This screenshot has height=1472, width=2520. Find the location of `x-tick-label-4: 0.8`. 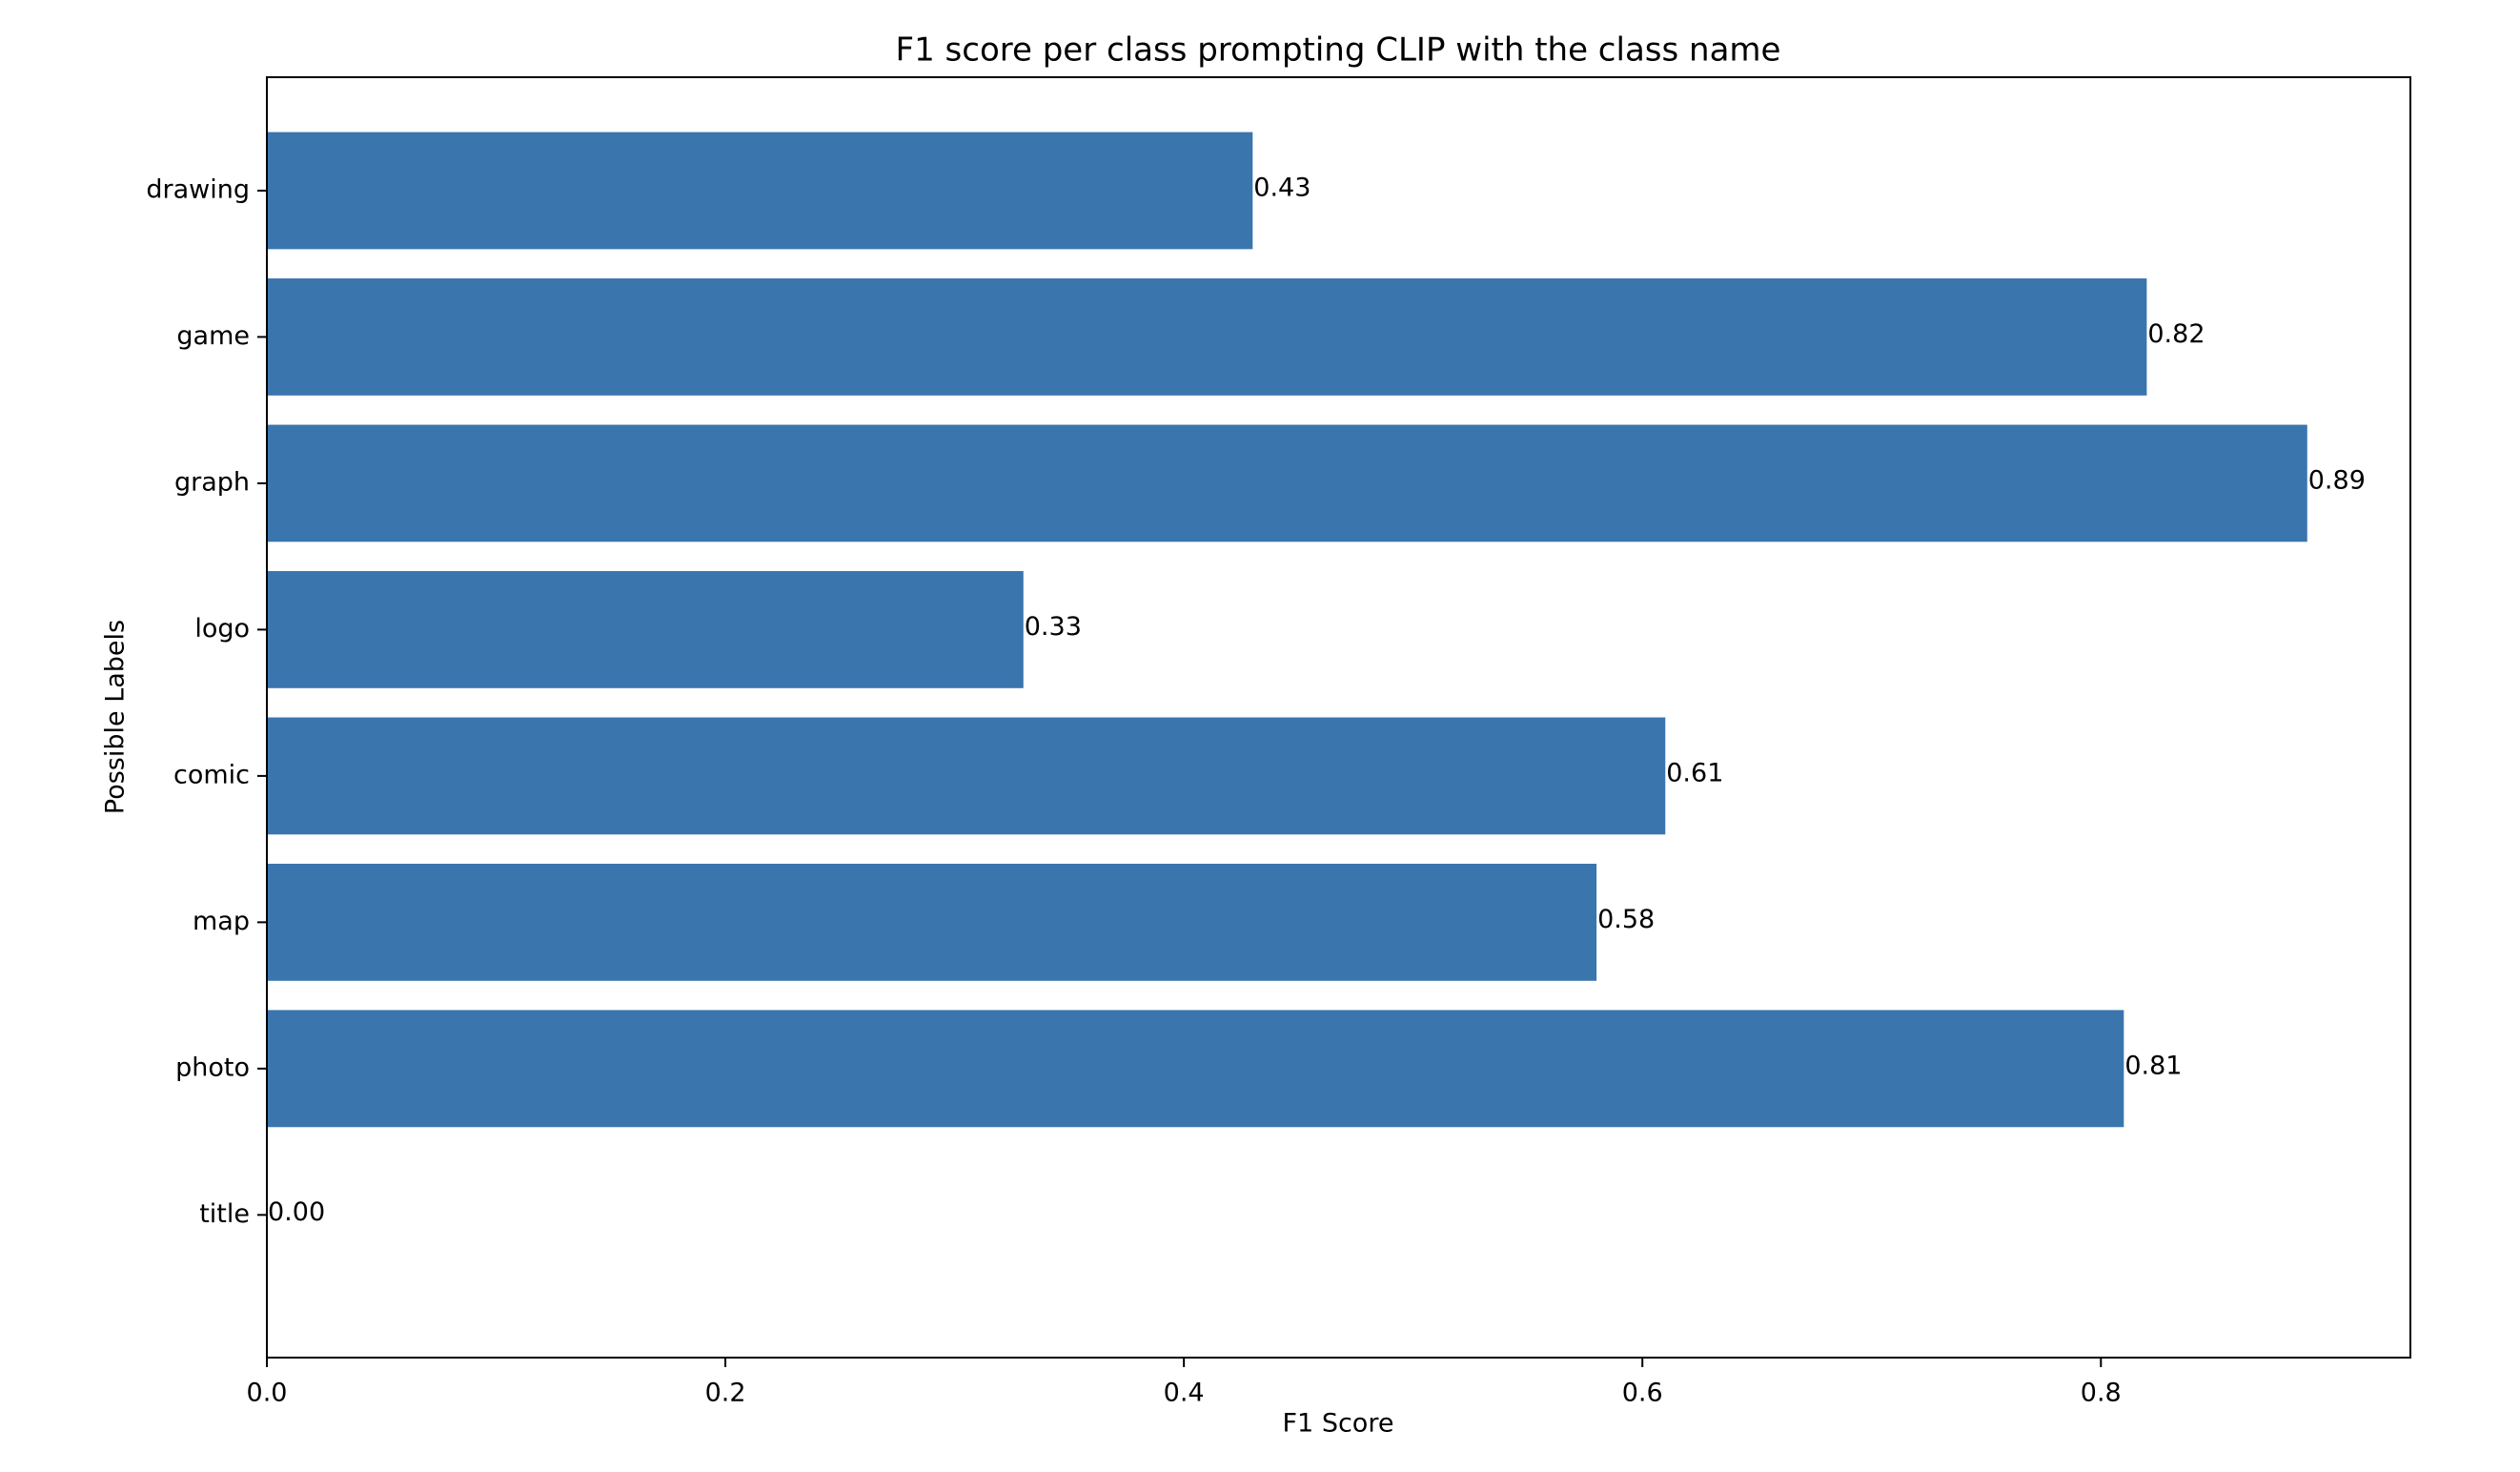

x-tick-label-4: 0.8 is located at coordinates (2101, 1394).